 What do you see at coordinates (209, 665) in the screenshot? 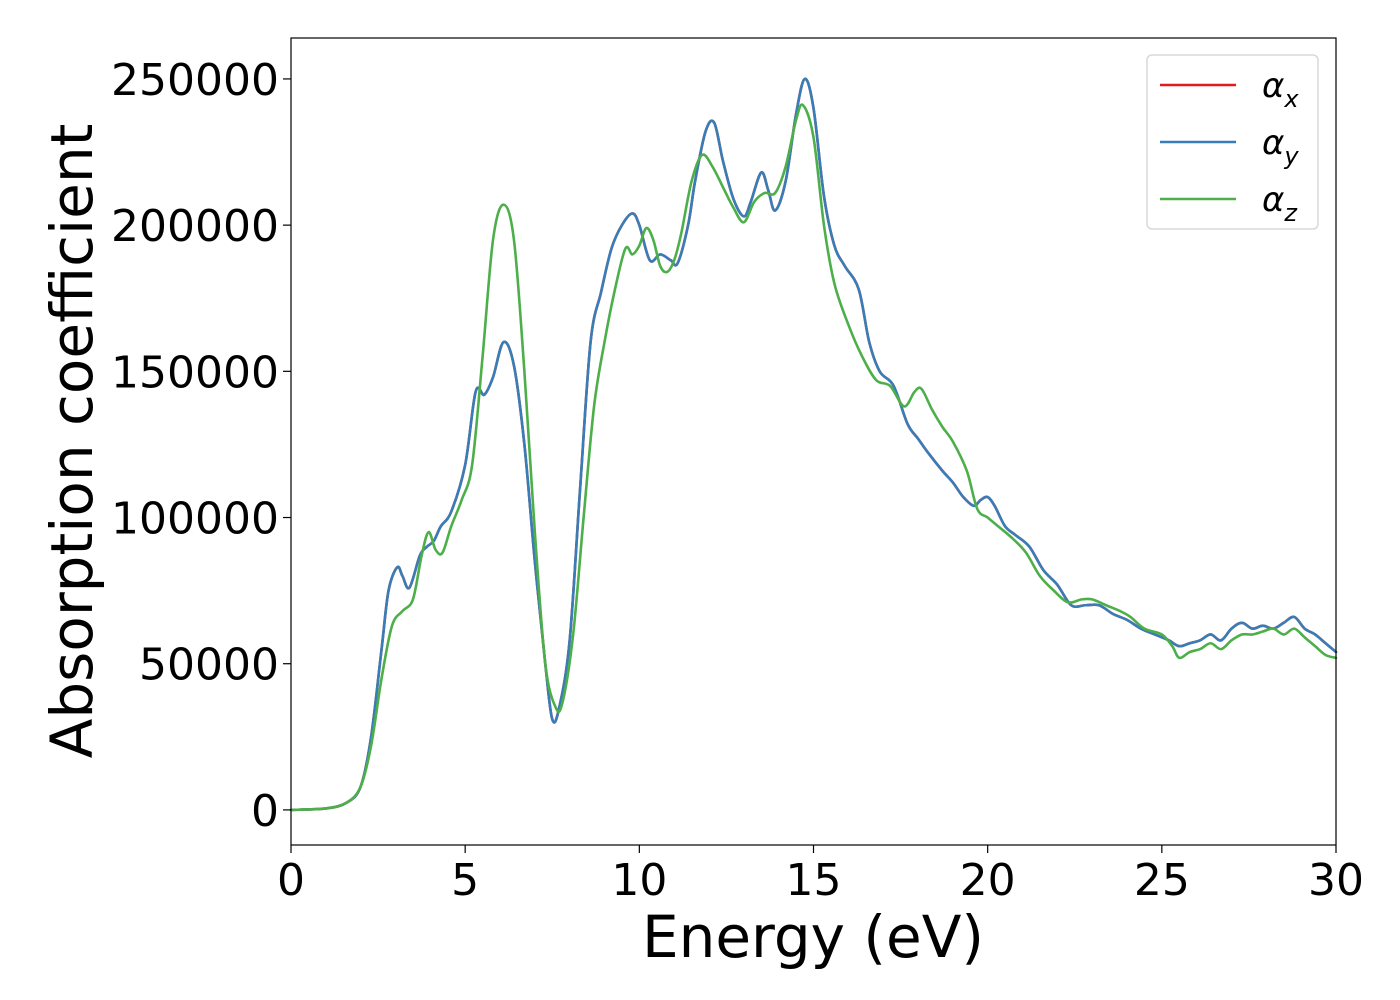
I see `y-tick-label: 50000` at bounding box center [209, 665].